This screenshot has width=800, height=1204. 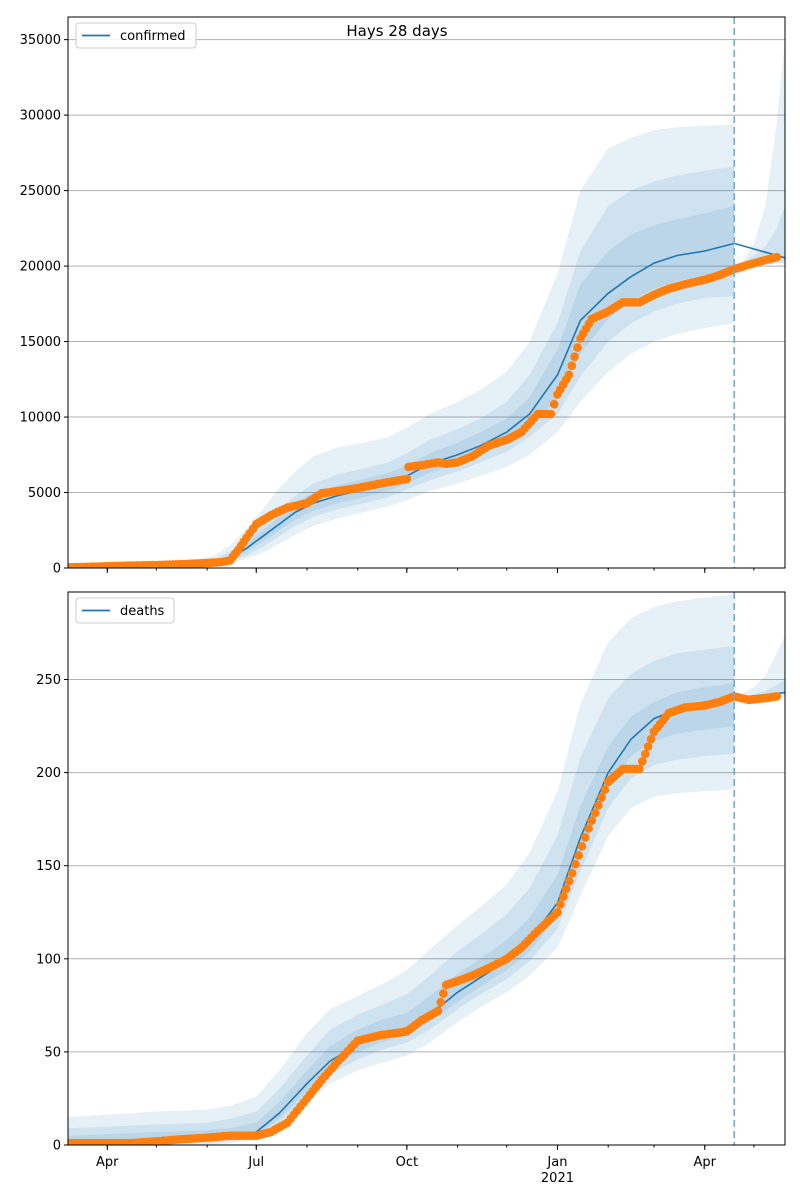 What do you see at coordinates (40, 342) in the screenshot?
I see `y-tick-label: 15000` at bounding box center [40, 342].